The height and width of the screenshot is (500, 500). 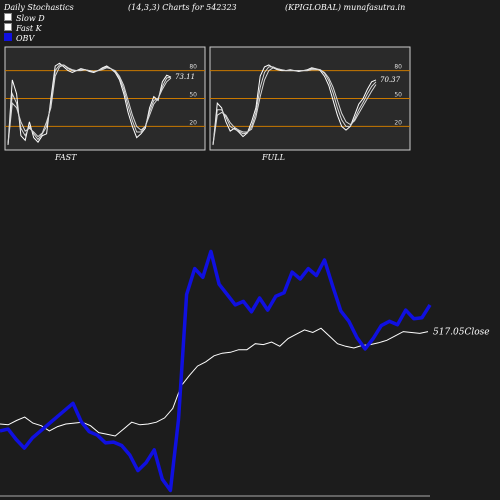 I want to click on legend-obv: OBV, so click(x=19, y=38).